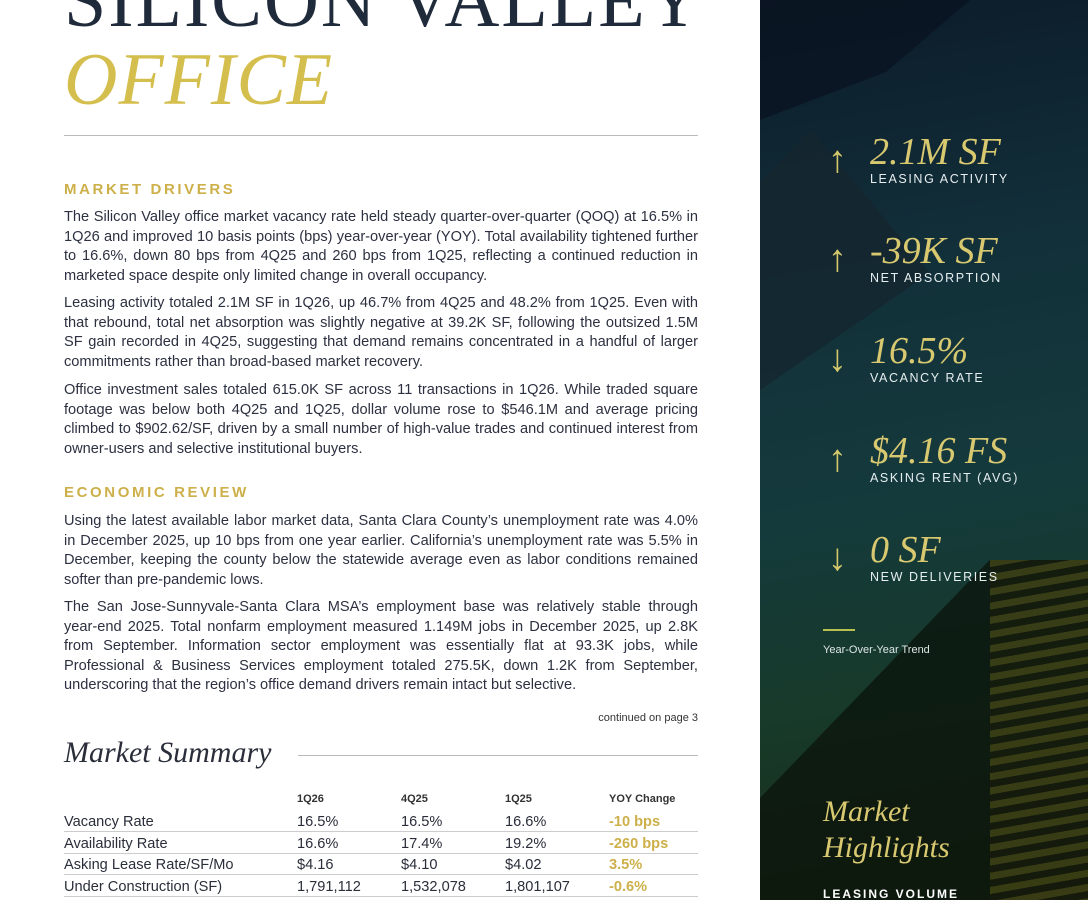 The width and height of the screenshot is (1088, 900). I want to click on column-header: YOY Change, so click(642, 799).